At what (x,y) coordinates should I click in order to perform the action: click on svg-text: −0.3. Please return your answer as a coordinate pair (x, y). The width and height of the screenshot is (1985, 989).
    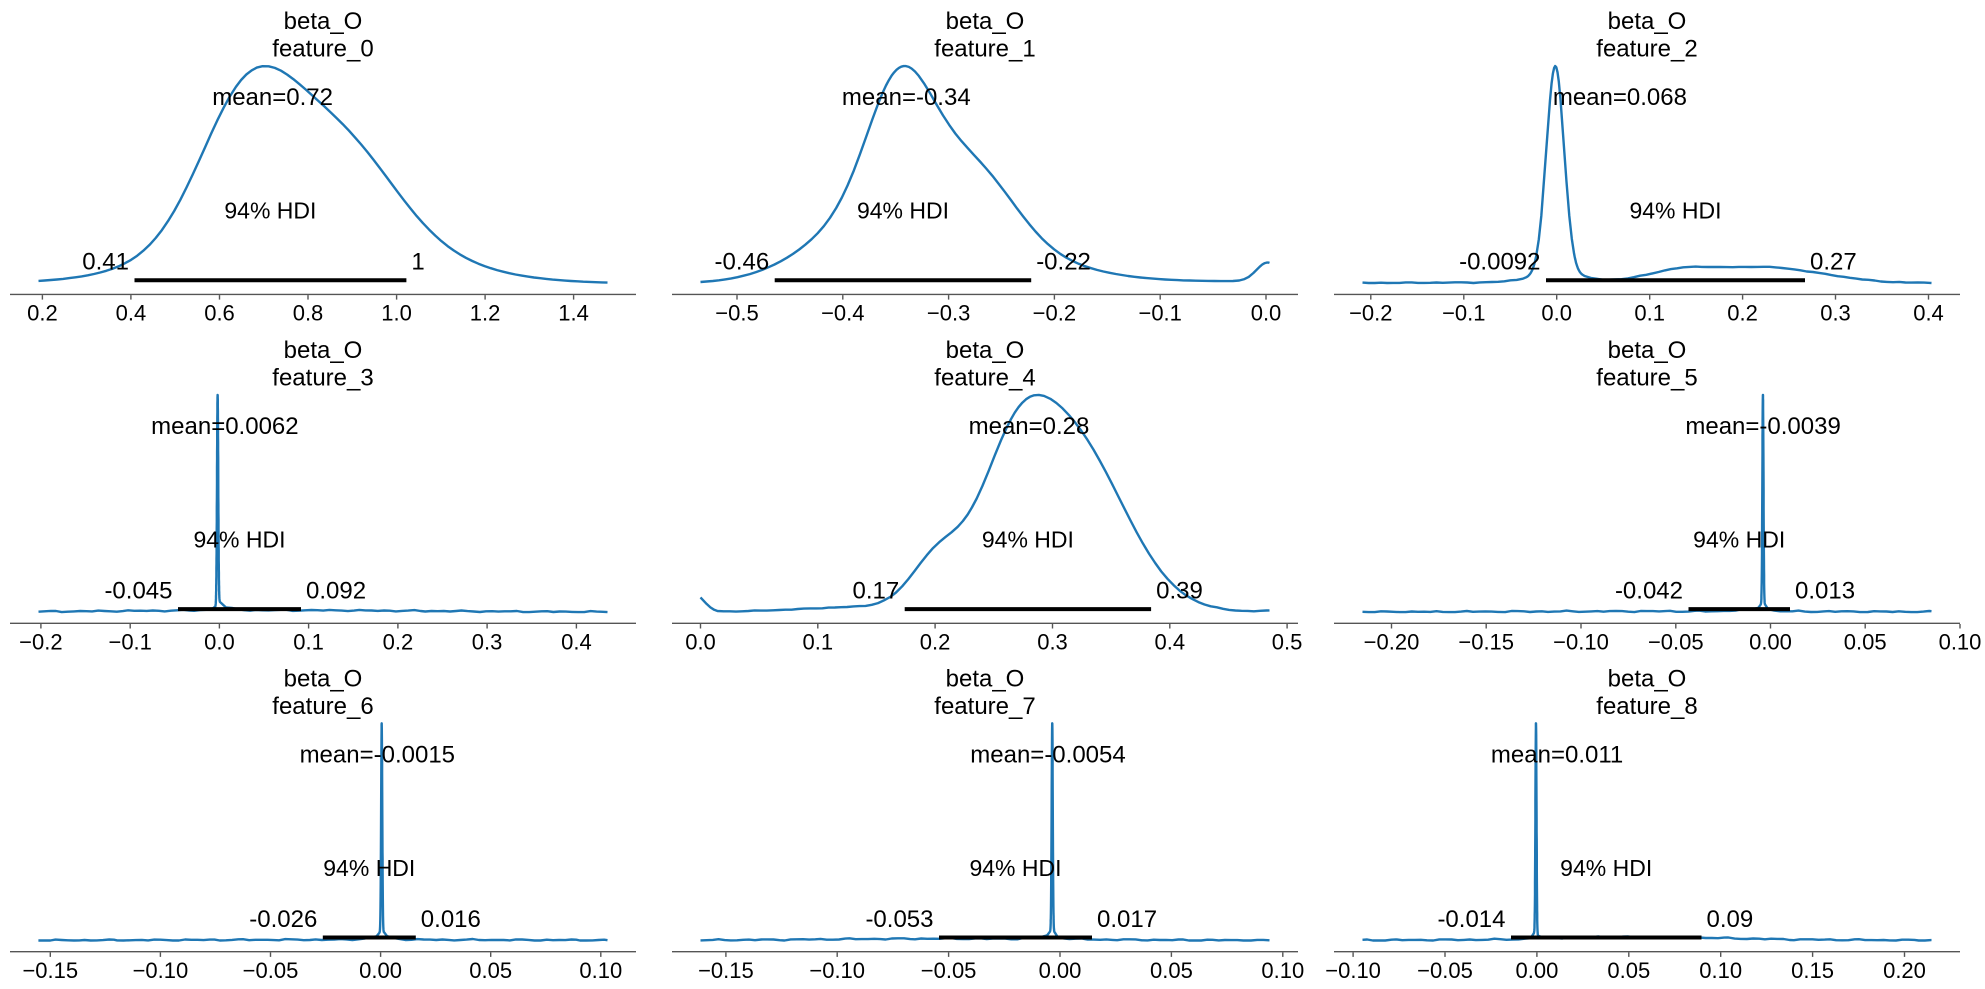
    Looking at the image, I should click on (948, 313).